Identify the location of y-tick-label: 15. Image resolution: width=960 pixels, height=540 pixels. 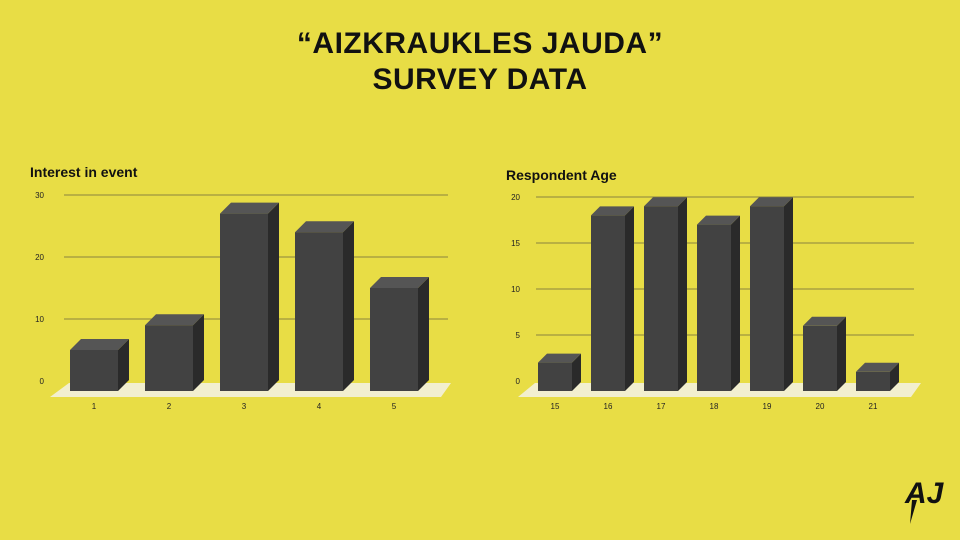
(515, 243).